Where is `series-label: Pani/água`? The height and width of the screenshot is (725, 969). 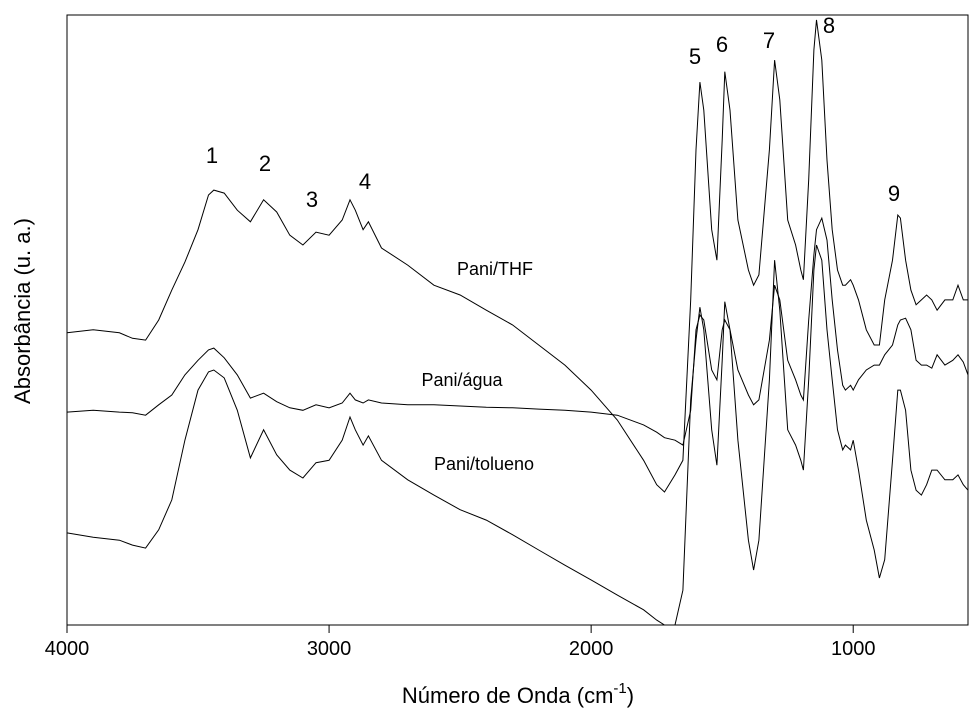
series-label: Pani/água is located at coordinates (462, 380).